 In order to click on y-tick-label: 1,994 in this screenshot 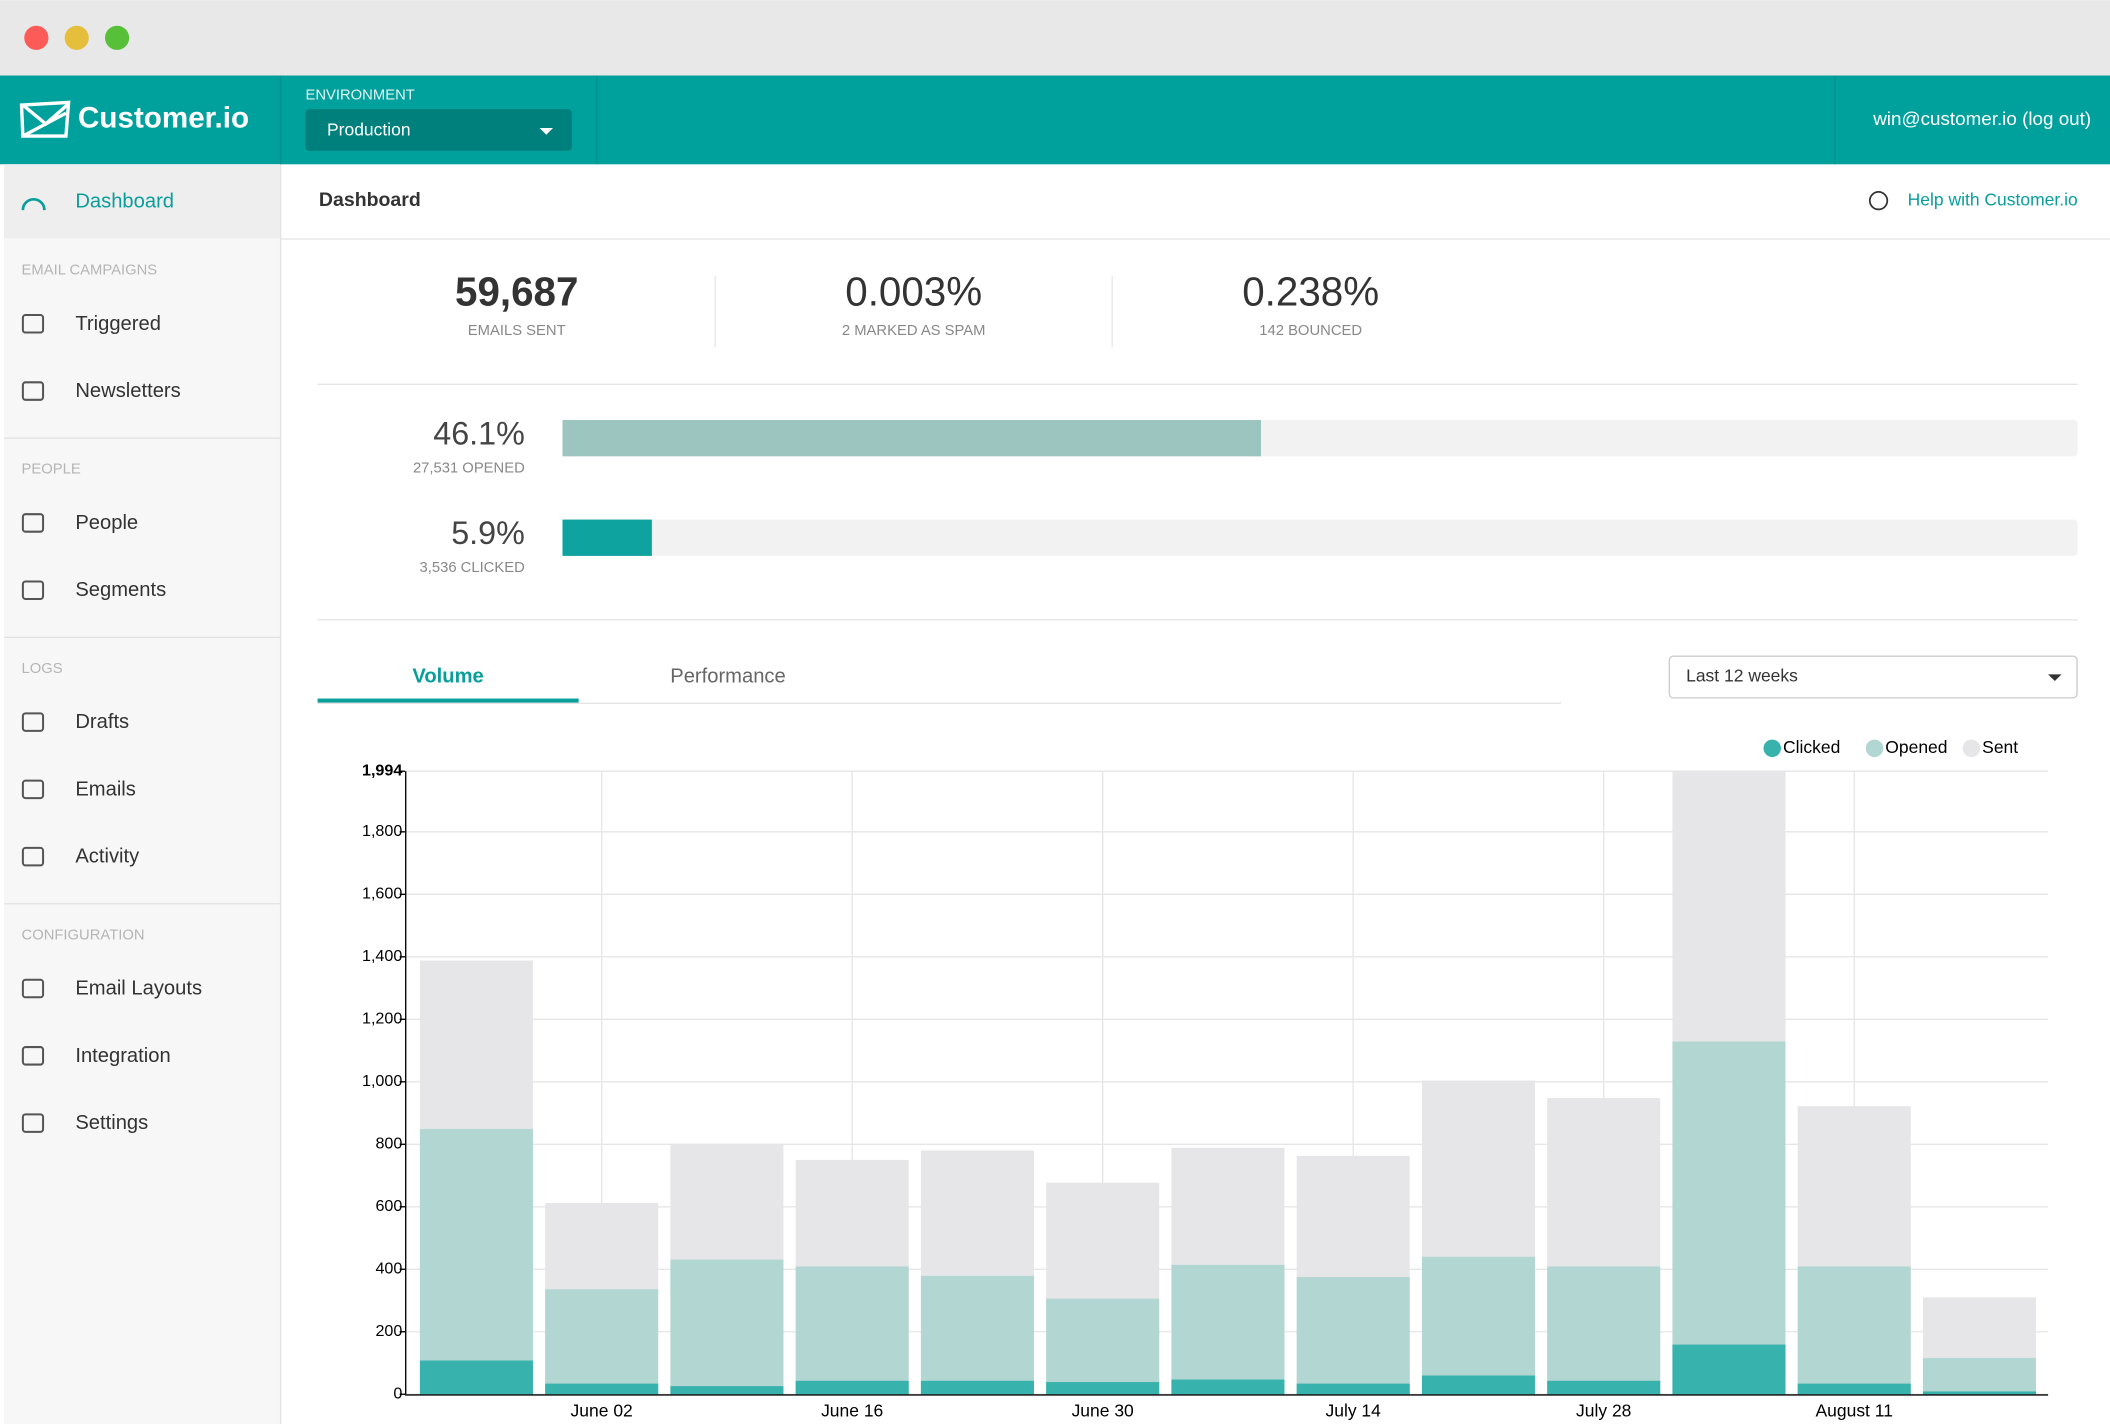, I will do `click(382, 770)`.